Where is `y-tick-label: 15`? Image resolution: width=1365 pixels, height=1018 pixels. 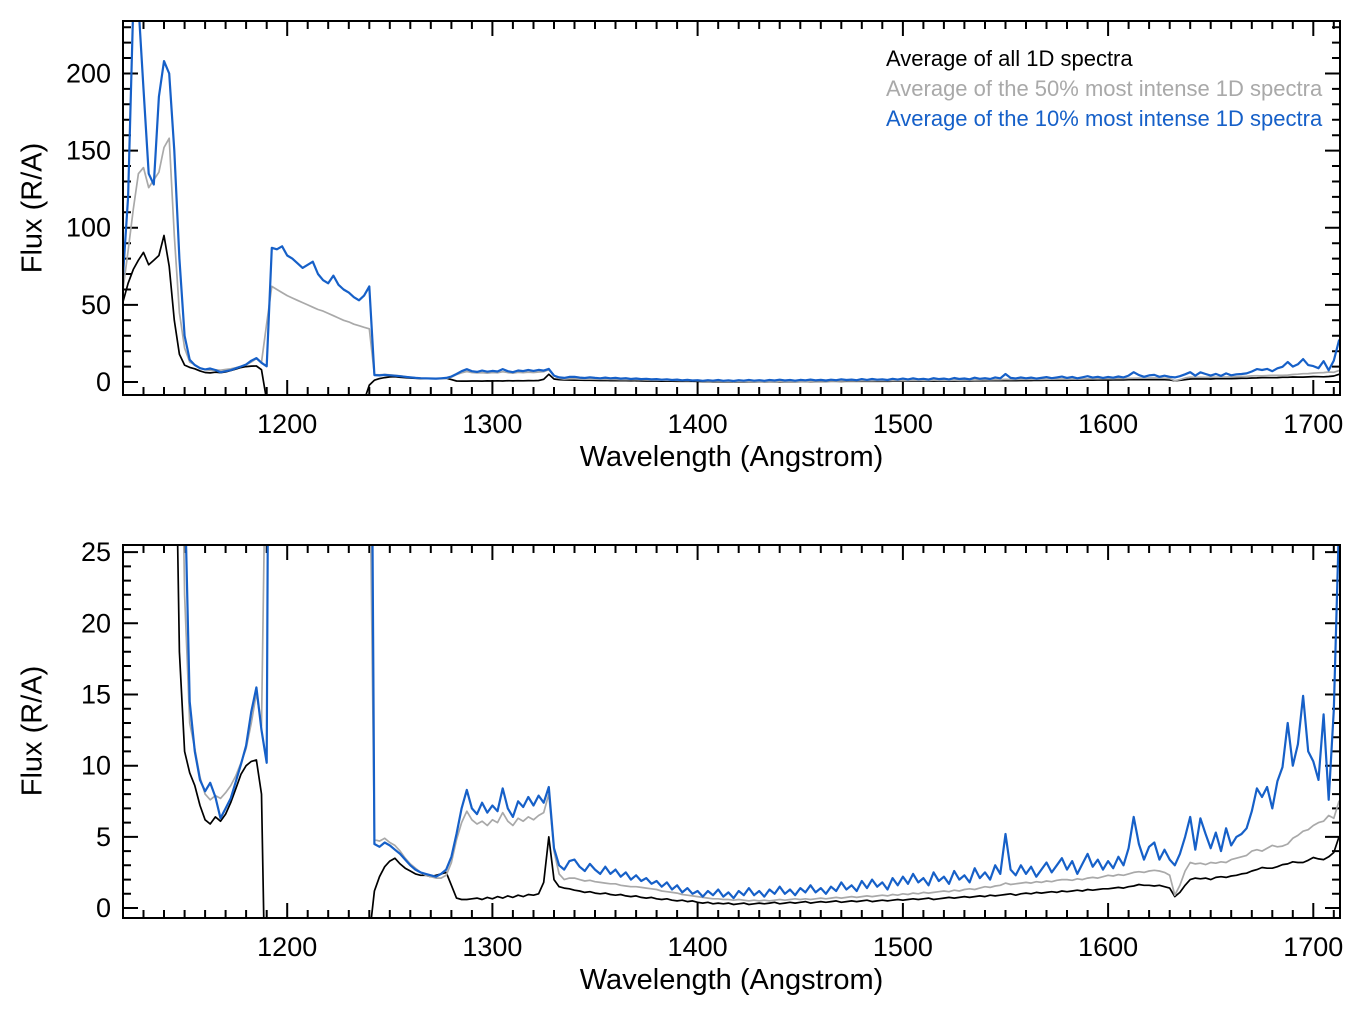 y-tick-label: 15 is located at coordinates (96, 695).